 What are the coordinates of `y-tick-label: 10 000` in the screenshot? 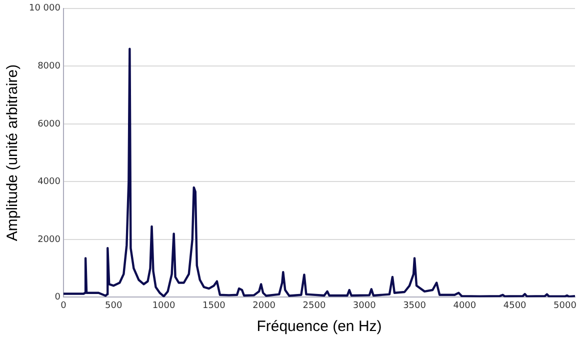 It's located at (44, 9).